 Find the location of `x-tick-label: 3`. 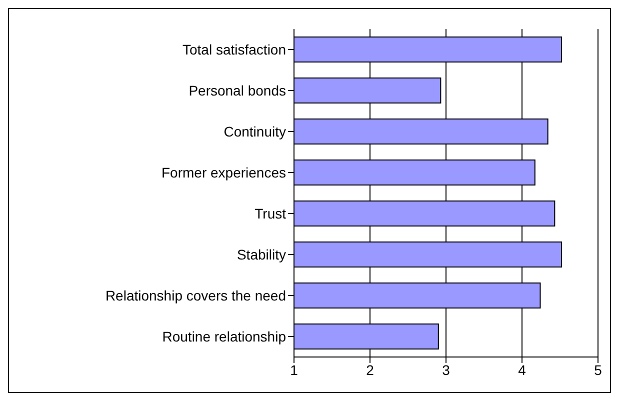

x-tick-label: 3 is located at coordinates (446, 370).